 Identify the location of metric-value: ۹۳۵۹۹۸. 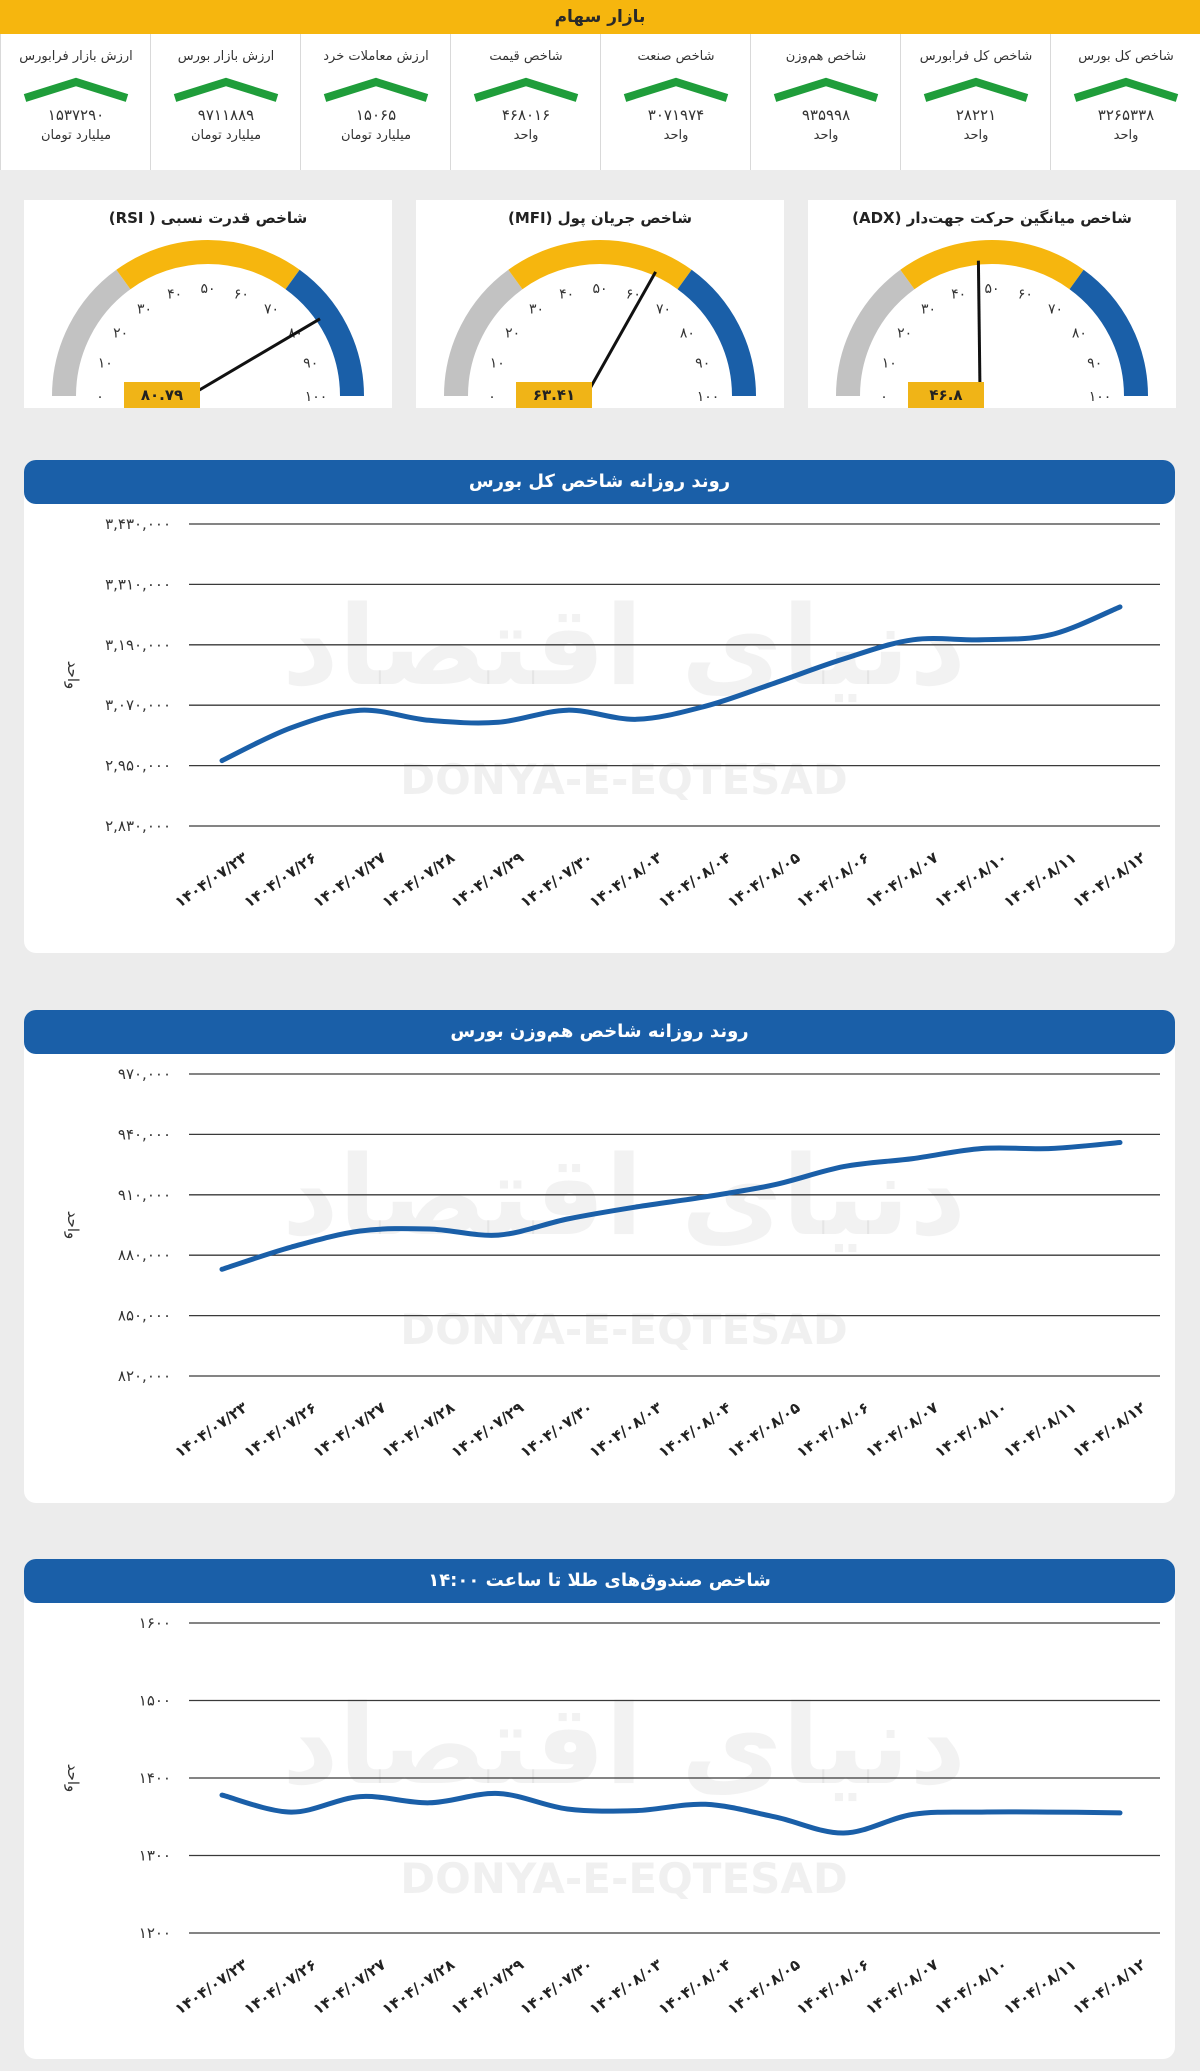
(826, 115).